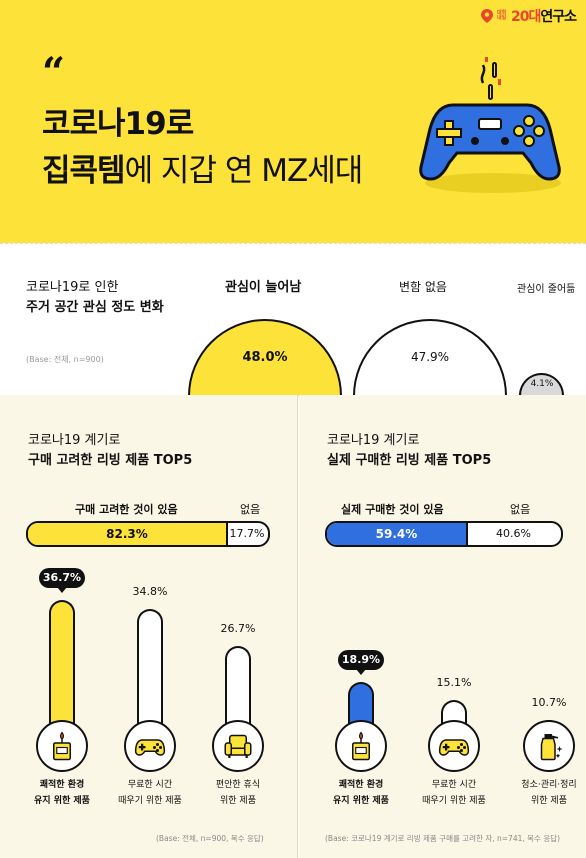 Image resolution: width=586 pixels, height=858 pixels. What do you see at coordinates (95, 307) in the screenshot?
I see `interest-title-line2: 주거 공간 관심 정도 변화` at bounding box center [95, 307].